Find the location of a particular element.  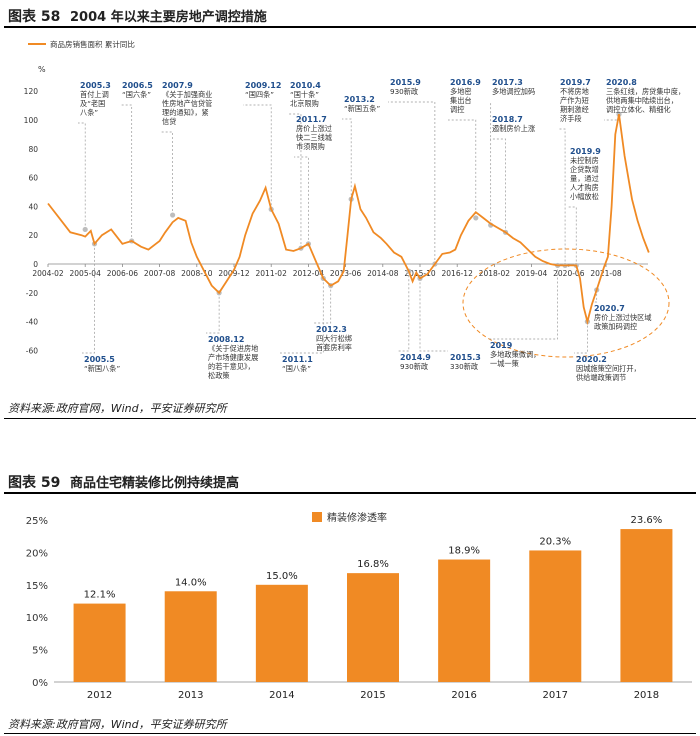

y-axis-unit: % is located at coordinates (42, 69).